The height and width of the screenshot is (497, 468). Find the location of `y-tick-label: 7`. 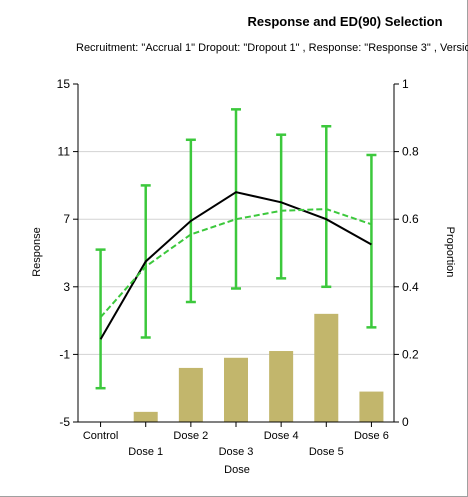

y-tick-label: 7 is located at coordinates (66, 219).